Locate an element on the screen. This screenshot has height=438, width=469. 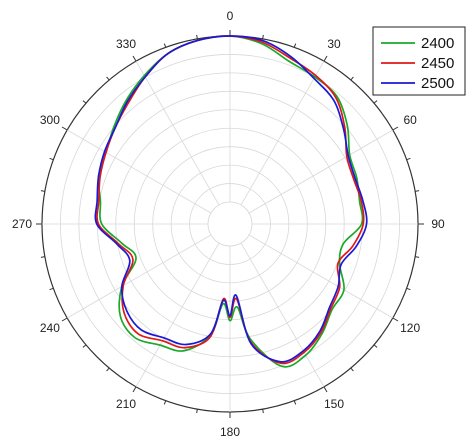
angle-tick-label: 0 is located at coordinates (230, 16).